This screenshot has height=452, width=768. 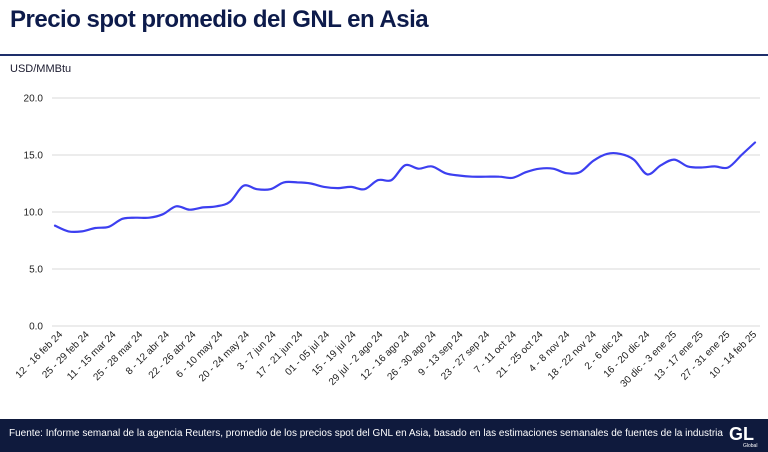 I want to click on y-tick-label: 10.0, so click(x=34, y=213).